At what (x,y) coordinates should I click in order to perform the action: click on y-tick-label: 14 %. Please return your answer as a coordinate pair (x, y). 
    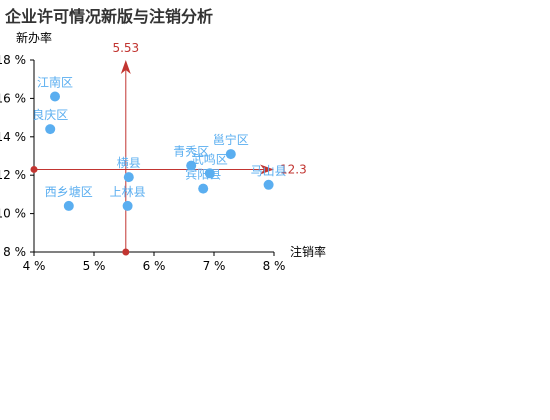
    Looking at the image, I should click on (13, 137).